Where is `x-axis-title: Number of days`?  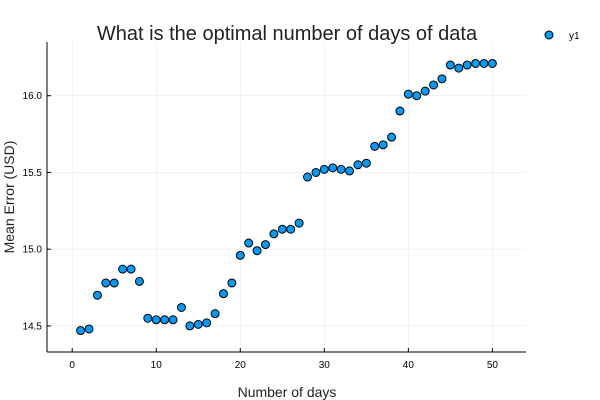
x-axis-title: Number of days is located at coordinates (287, 392).